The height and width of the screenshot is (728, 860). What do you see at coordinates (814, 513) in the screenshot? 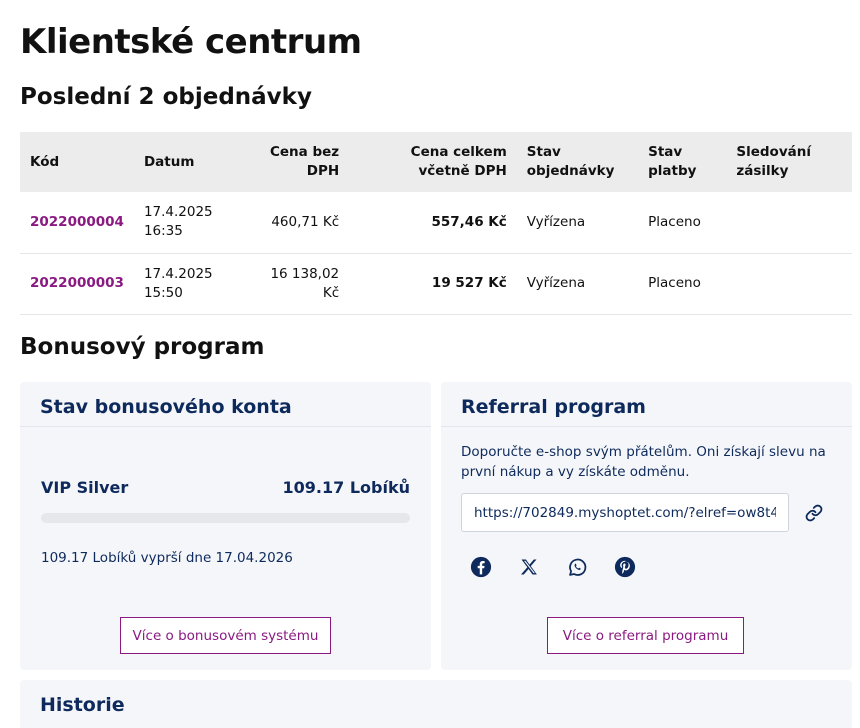
I see `copy-link-icon` at bounding box center [814, 513].